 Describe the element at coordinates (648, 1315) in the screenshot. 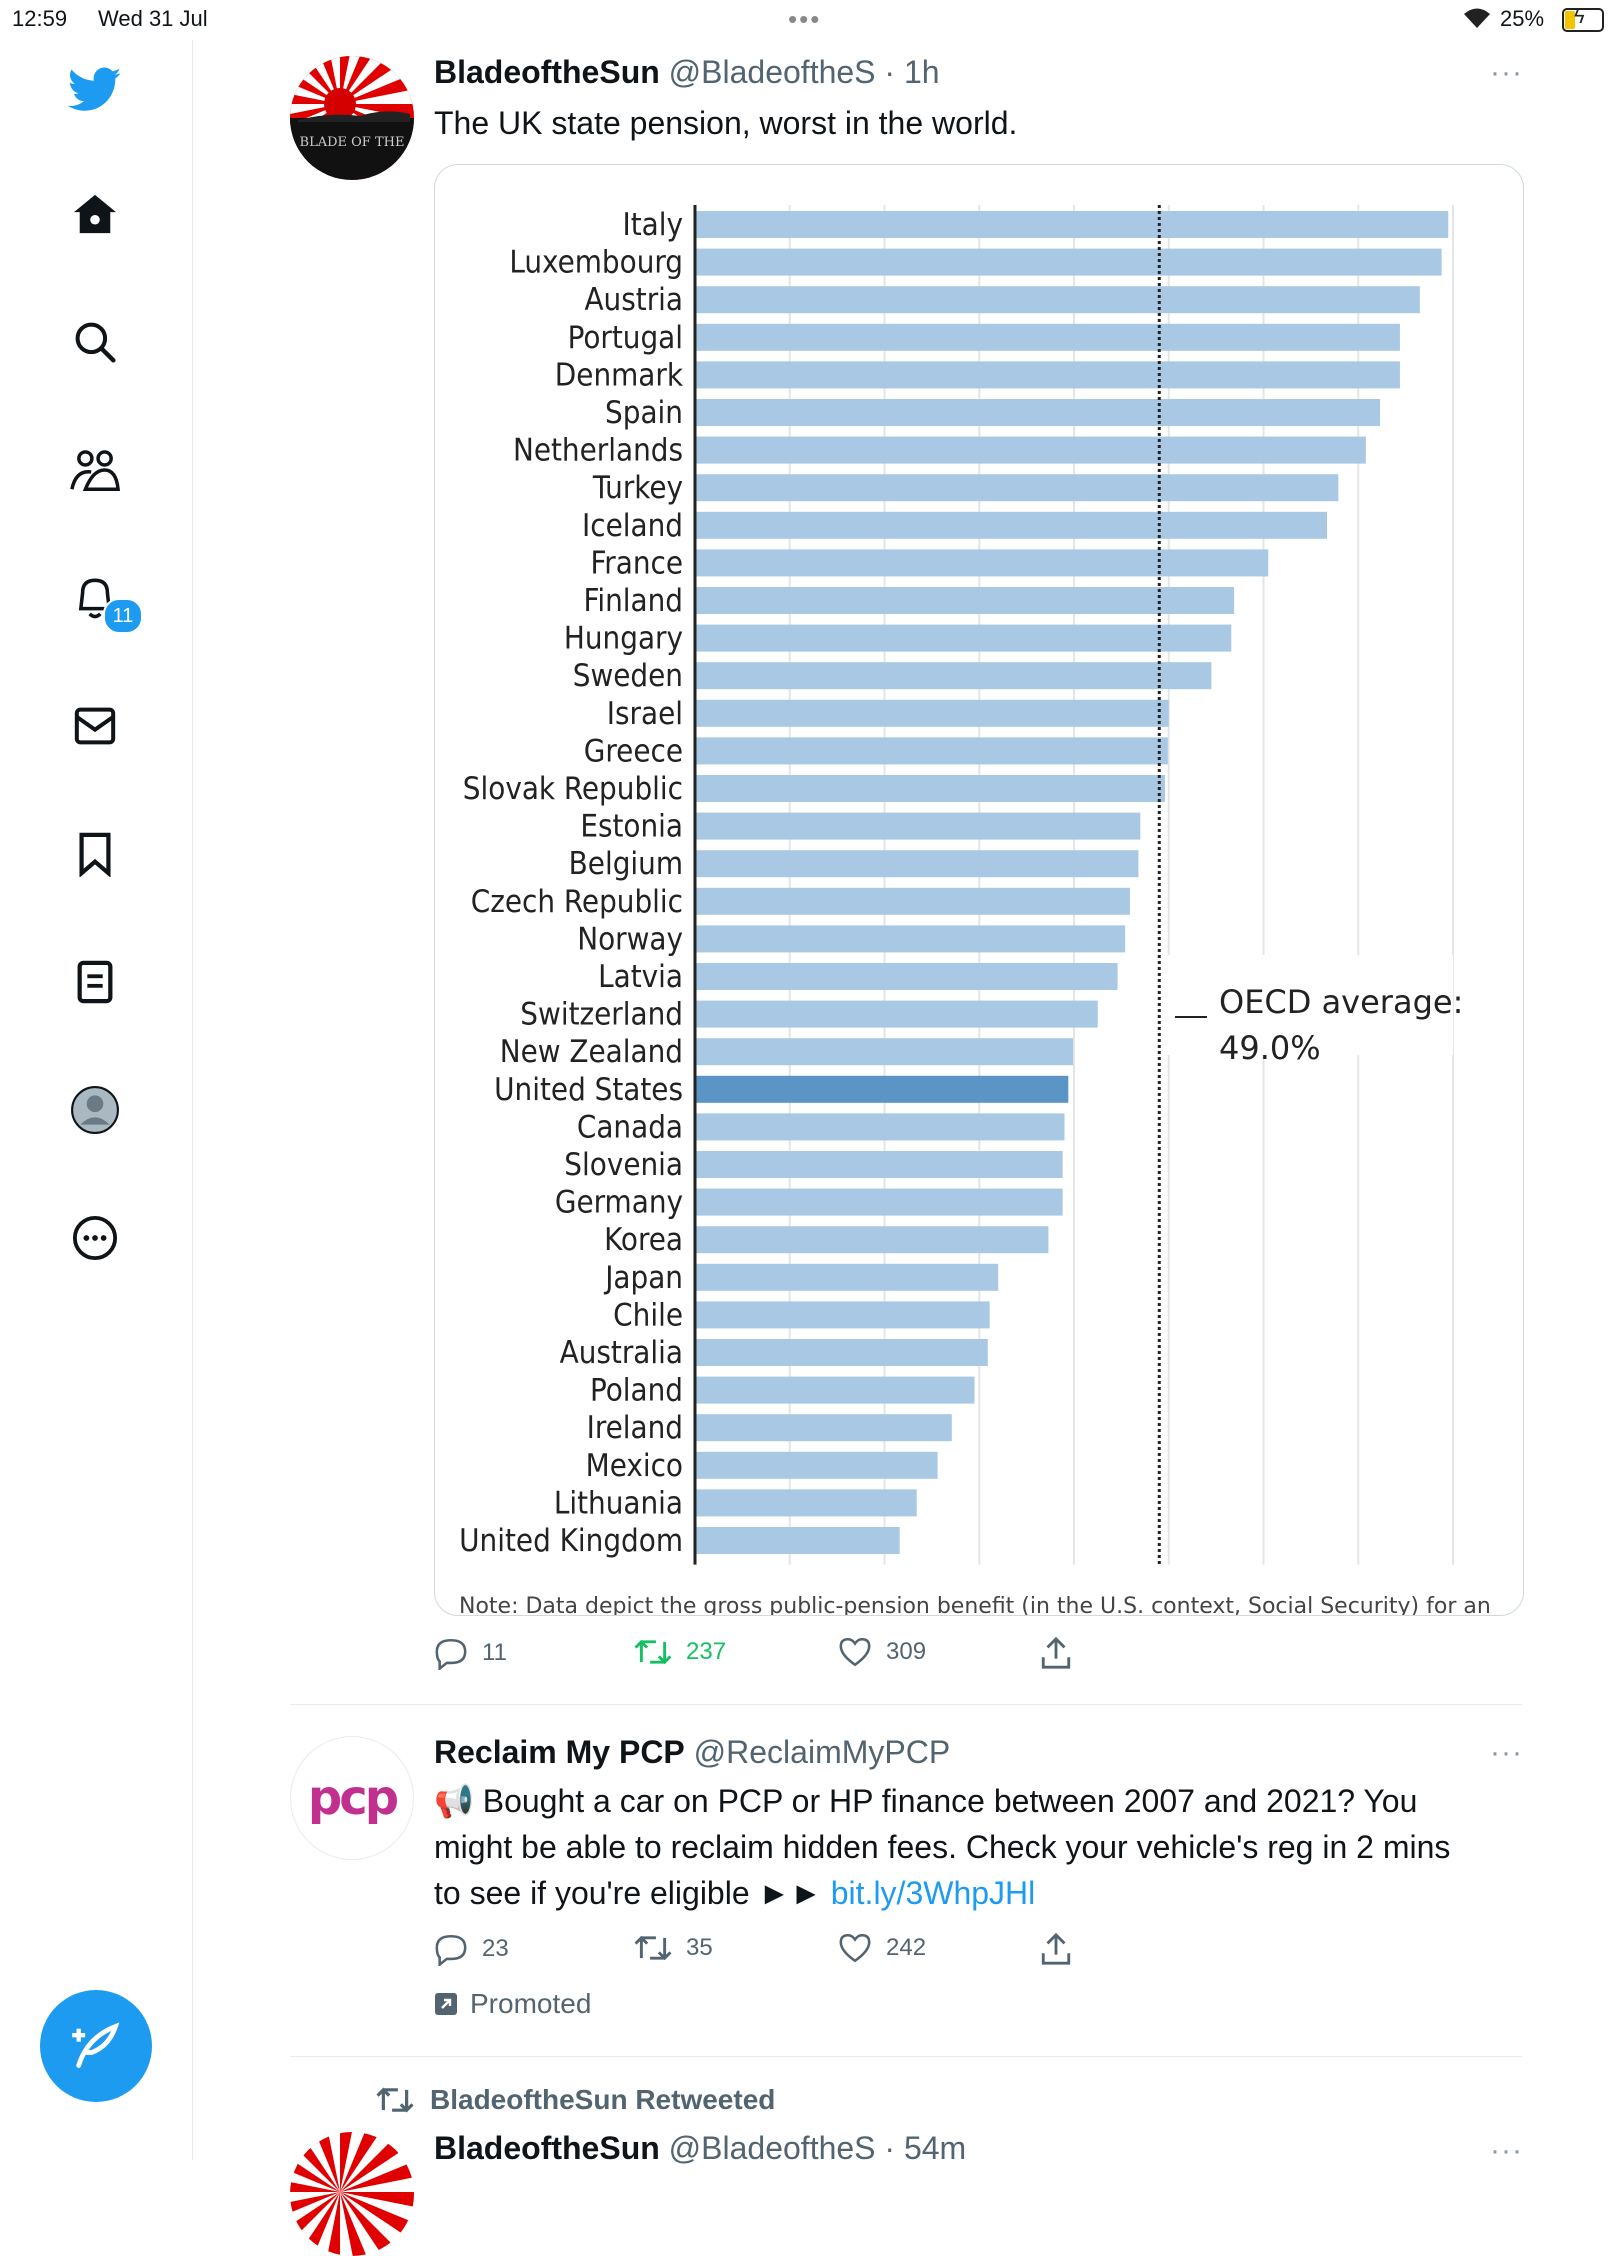

I see `category-label: Chile` at that location.